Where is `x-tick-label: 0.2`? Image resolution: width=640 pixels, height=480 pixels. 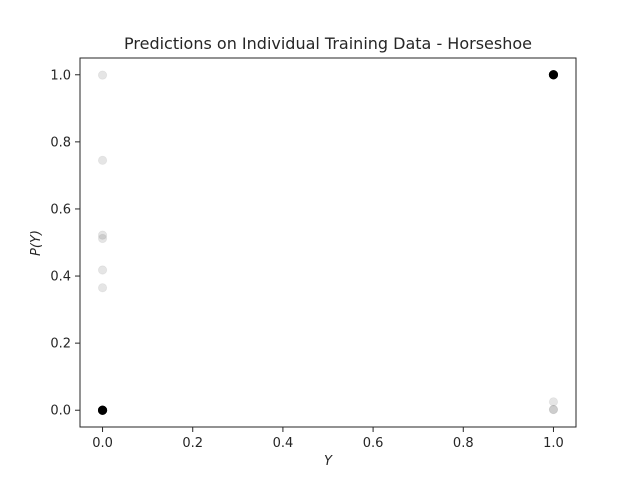
x-tick-label: 0.2 is located at coordinates (192, 443).